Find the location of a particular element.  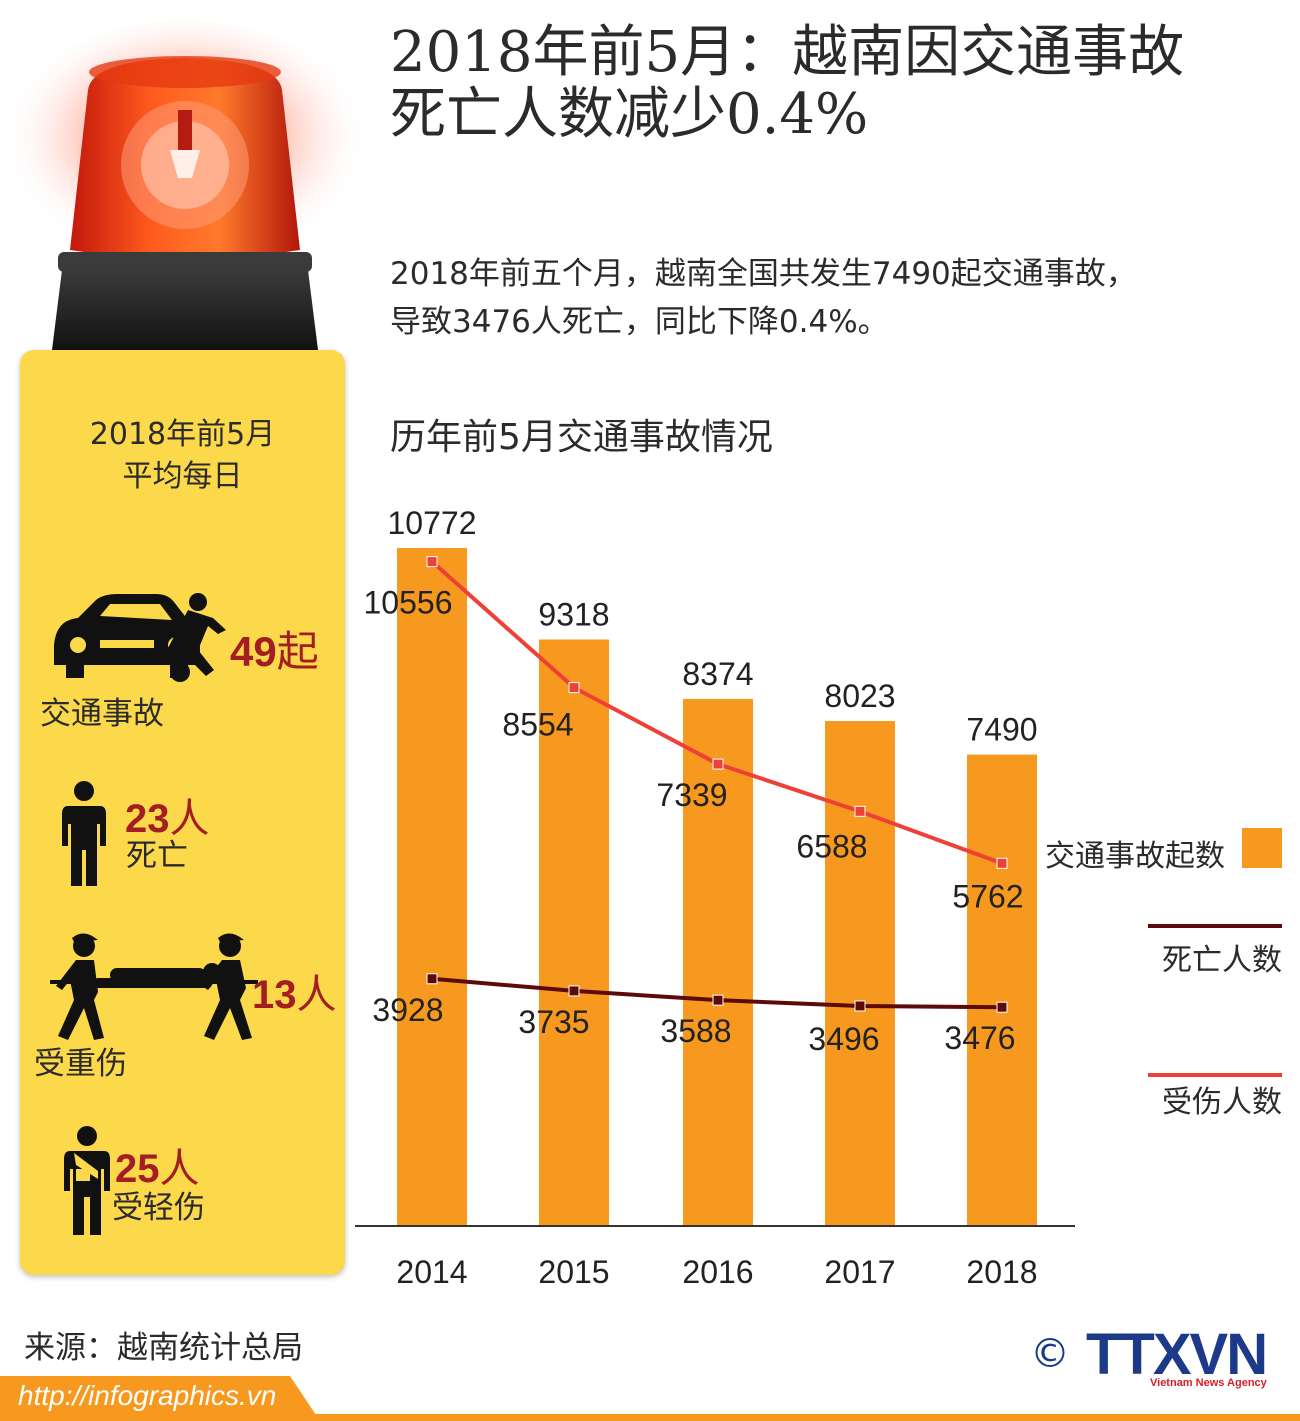

serious-stat: 13人 is located at coordinates (294, 991).